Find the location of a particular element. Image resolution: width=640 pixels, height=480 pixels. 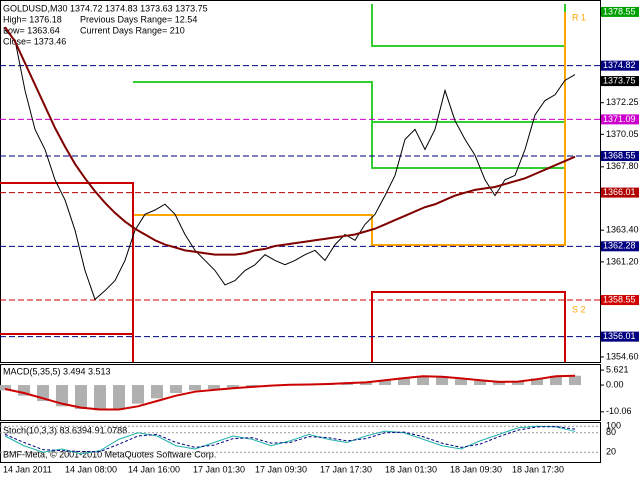

price-box-label: 1368.55 is located at coordinates (619, 155).